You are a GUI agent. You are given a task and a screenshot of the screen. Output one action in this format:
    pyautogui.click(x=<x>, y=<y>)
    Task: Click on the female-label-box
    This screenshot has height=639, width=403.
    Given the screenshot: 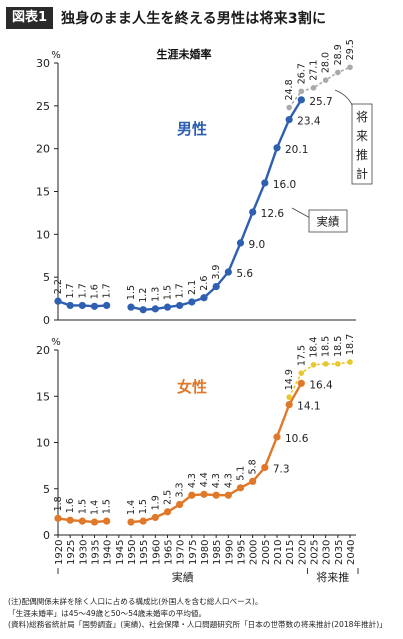 What is the action you would take?
    pyautogui.click(x=192, y=383)
    